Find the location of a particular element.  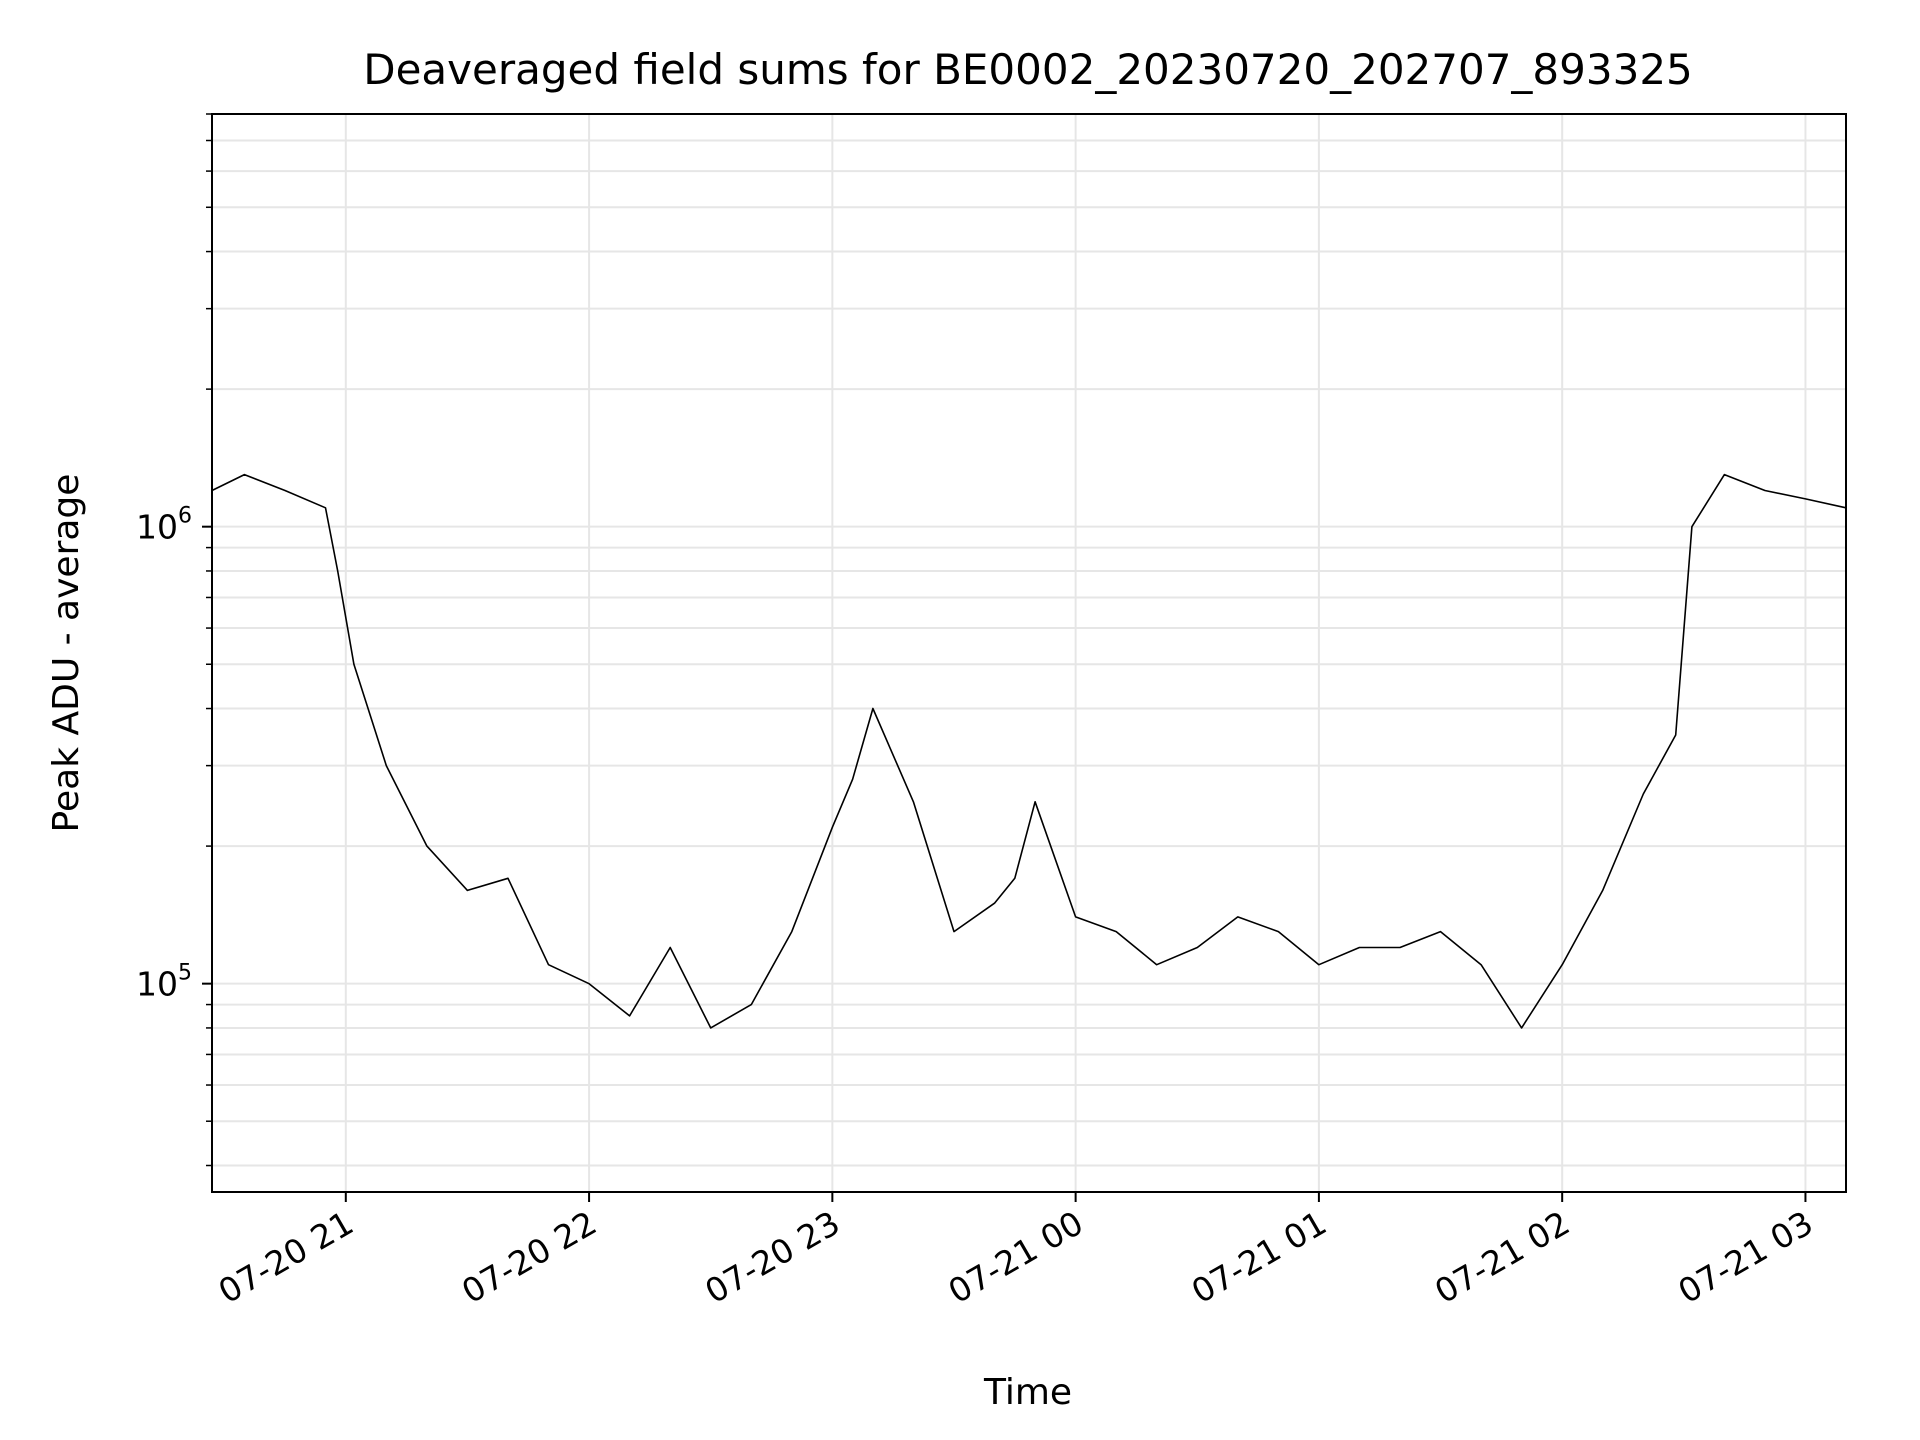

x-tick-label: 07-20 23 is located at coordinates (772, 1257).